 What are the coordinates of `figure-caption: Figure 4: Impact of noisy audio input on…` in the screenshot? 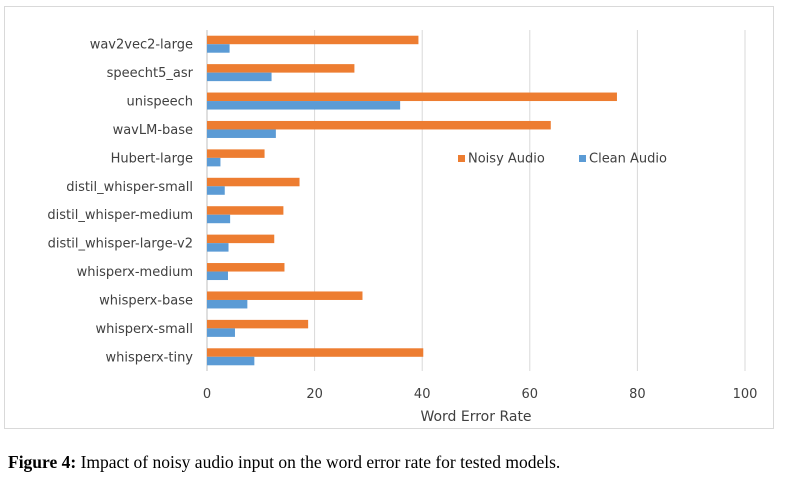 It's located at (398, 462).